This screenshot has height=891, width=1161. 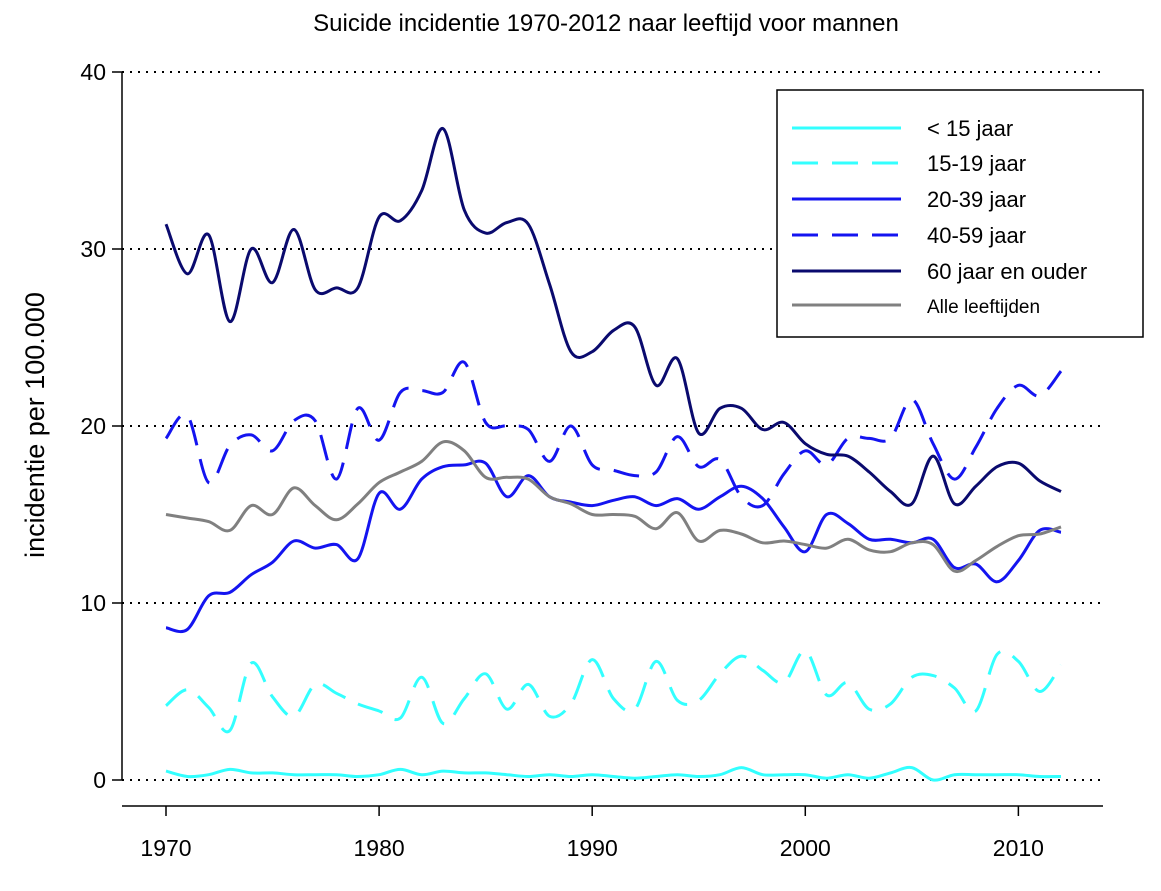 What do you see at coordinates (1018, 848) in the screenshot?
I see `x-tick-label: 2010` at bounding box center [1018, 848].